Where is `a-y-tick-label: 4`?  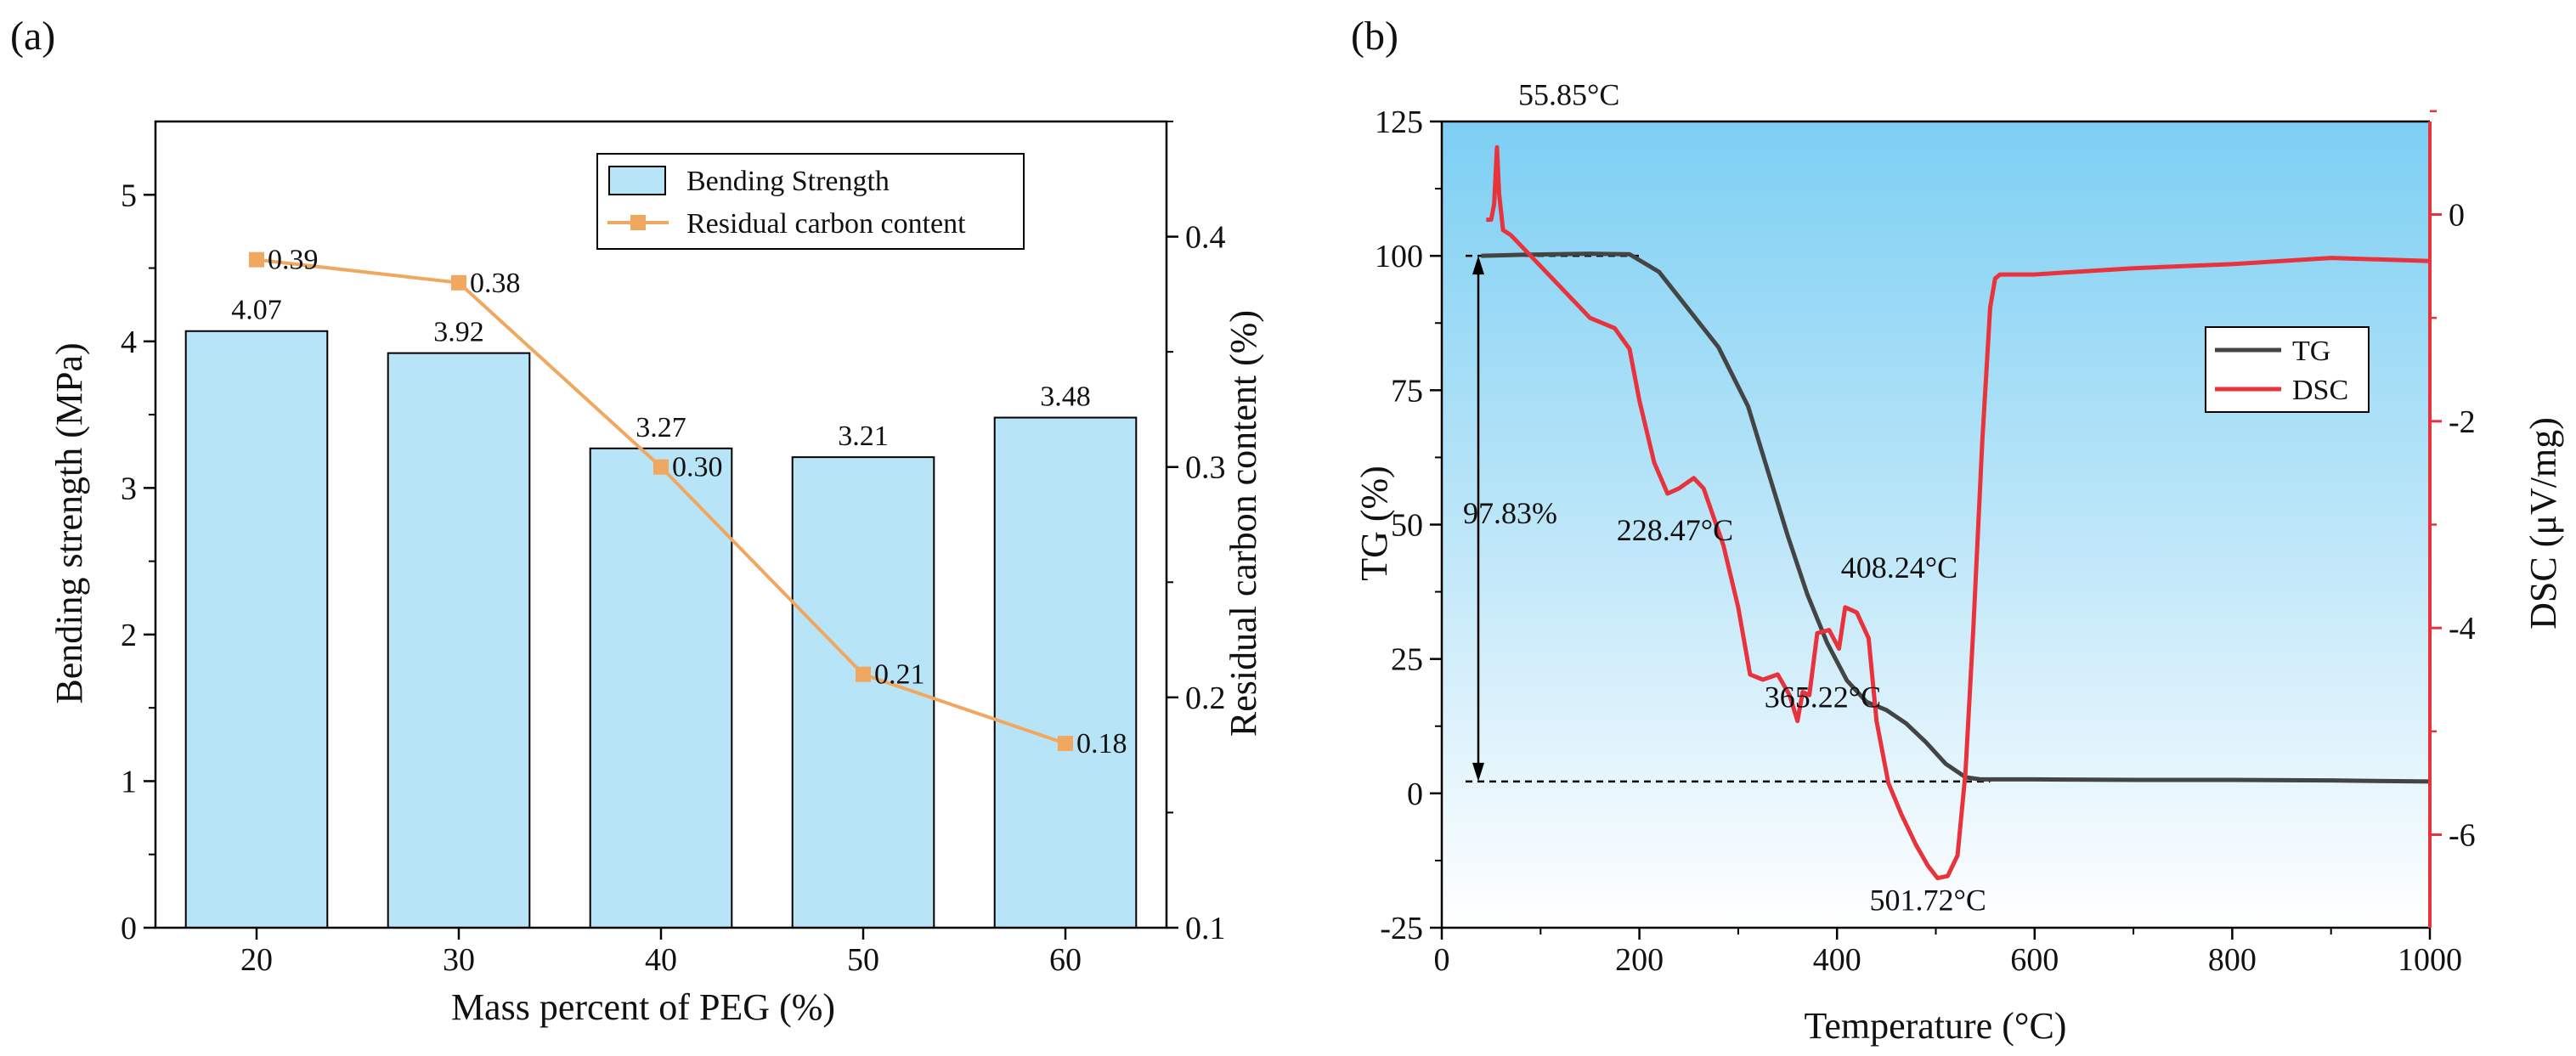 a-y-tick-label: 4 is located at coordinates (129, 342).